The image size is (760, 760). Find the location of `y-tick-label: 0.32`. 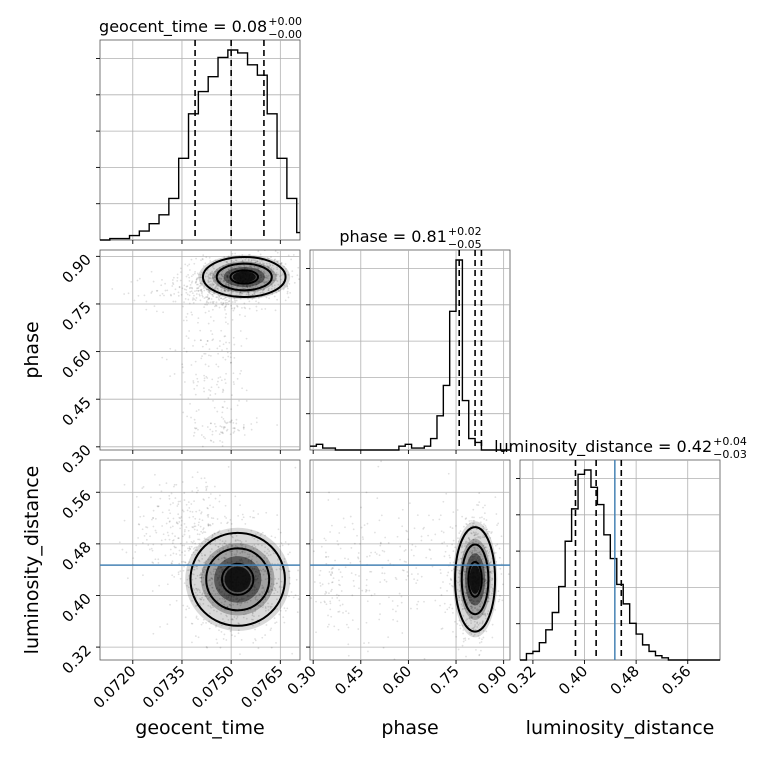

y-tick-label: 0.32 is located at coordinates (76, 659).